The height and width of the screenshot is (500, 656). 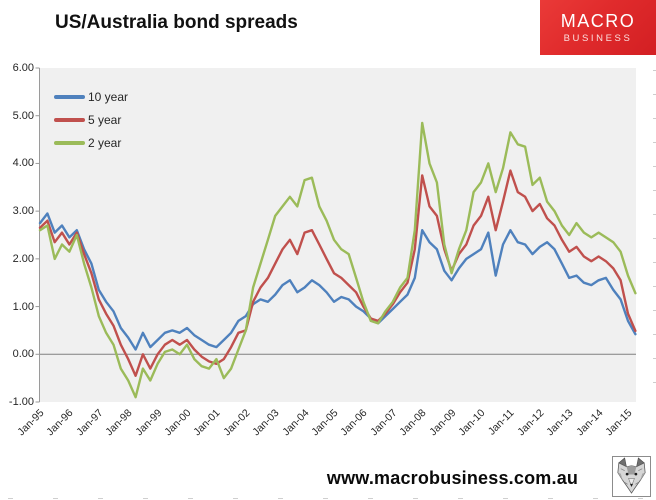 I want to click on legend-label-10-year: 10 year, so click(x=108, y=96).